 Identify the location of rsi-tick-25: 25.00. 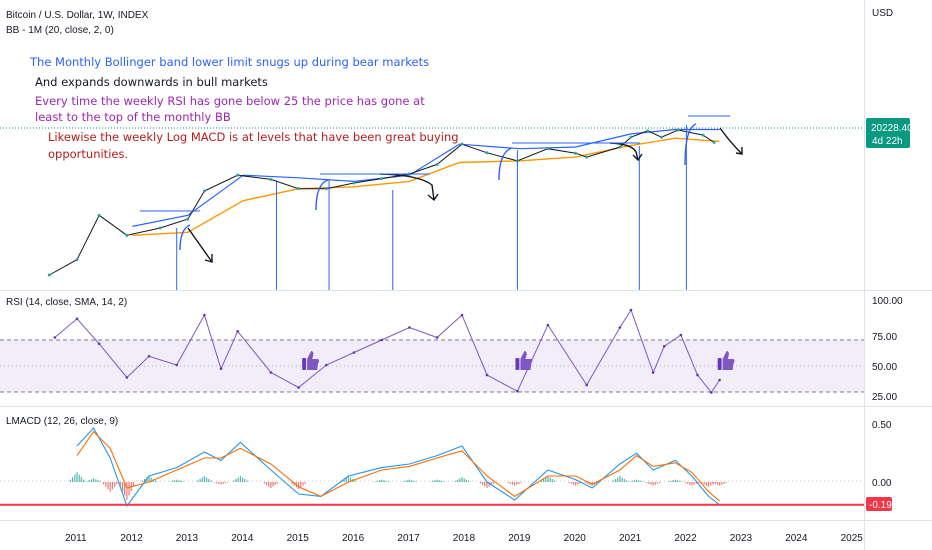
(884, 397).